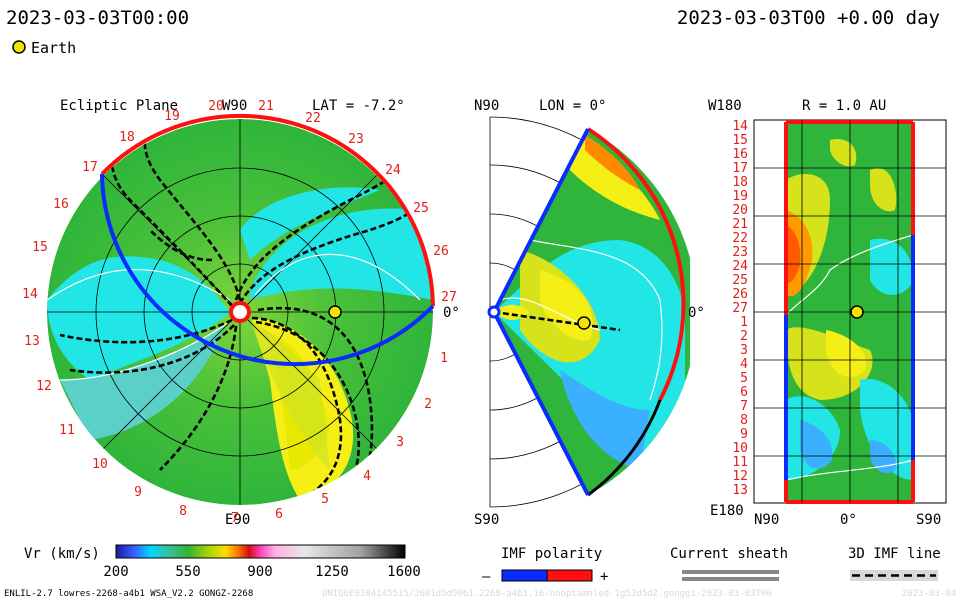 This screenshot has width=960, height=600. What do you see at coordinates (444, 358) in the screenshot?
I see `carrington-label: 1` at bounding box center [444, 358].